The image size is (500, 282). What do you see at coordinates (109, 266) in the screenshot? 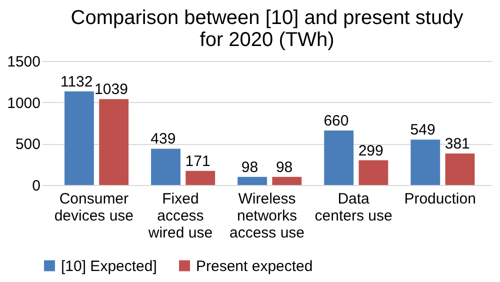
I see `legend-label: [10] Expected]` at bounding box center [109, 266].